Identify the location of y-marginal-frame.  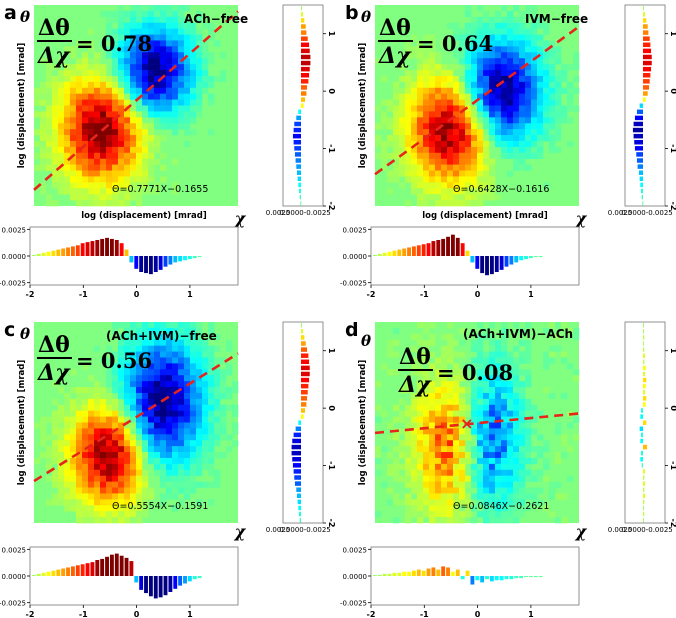
(303, 422).